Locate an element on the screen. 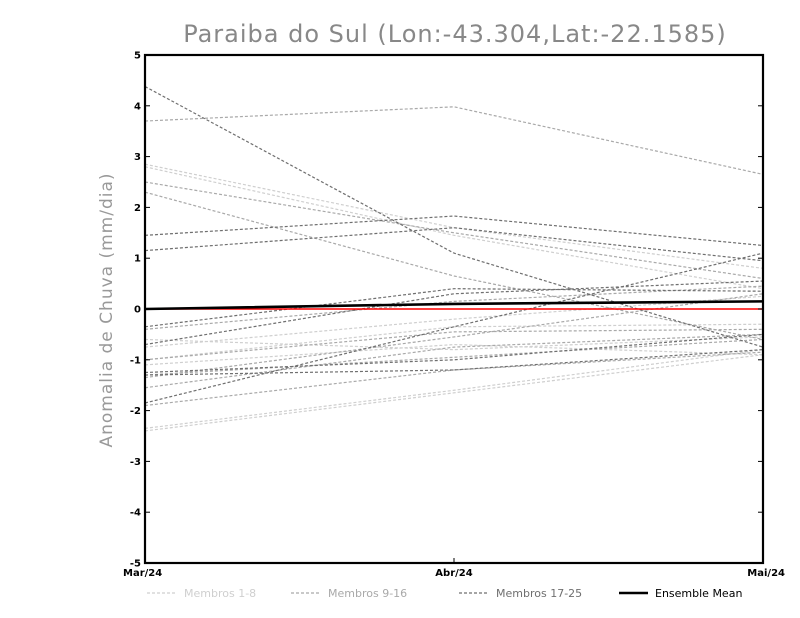 The image size is (800, 618). legend-label-group-2: Membros 9-16 is located at coordinates (367, 593).